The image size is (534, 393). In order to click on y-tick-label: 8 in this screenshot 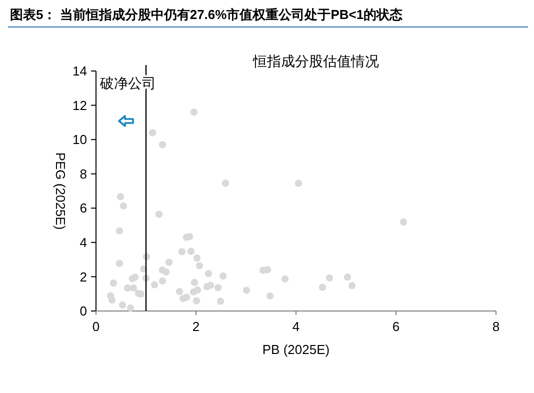, I will do `click(83, 174)`.